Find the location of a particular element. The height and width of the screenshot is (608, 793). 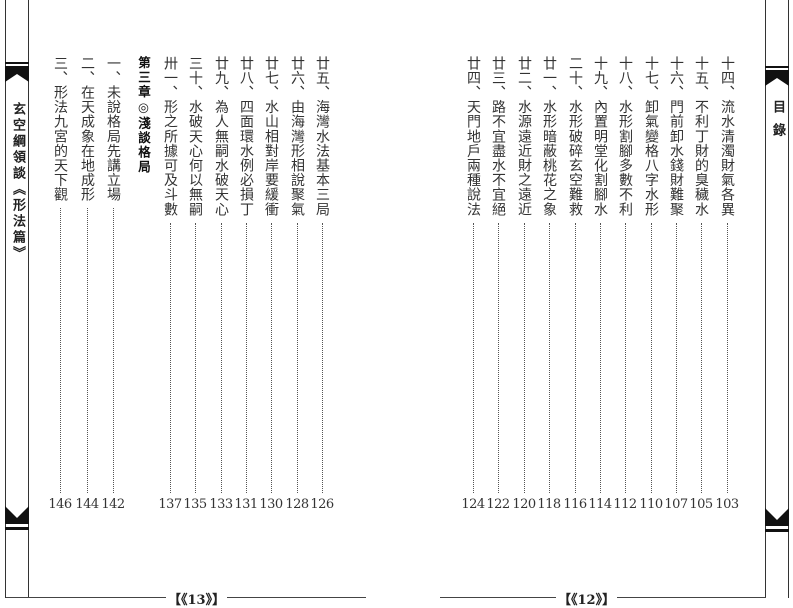

entry-page-number: 142 is located at coordinates (113, 504).